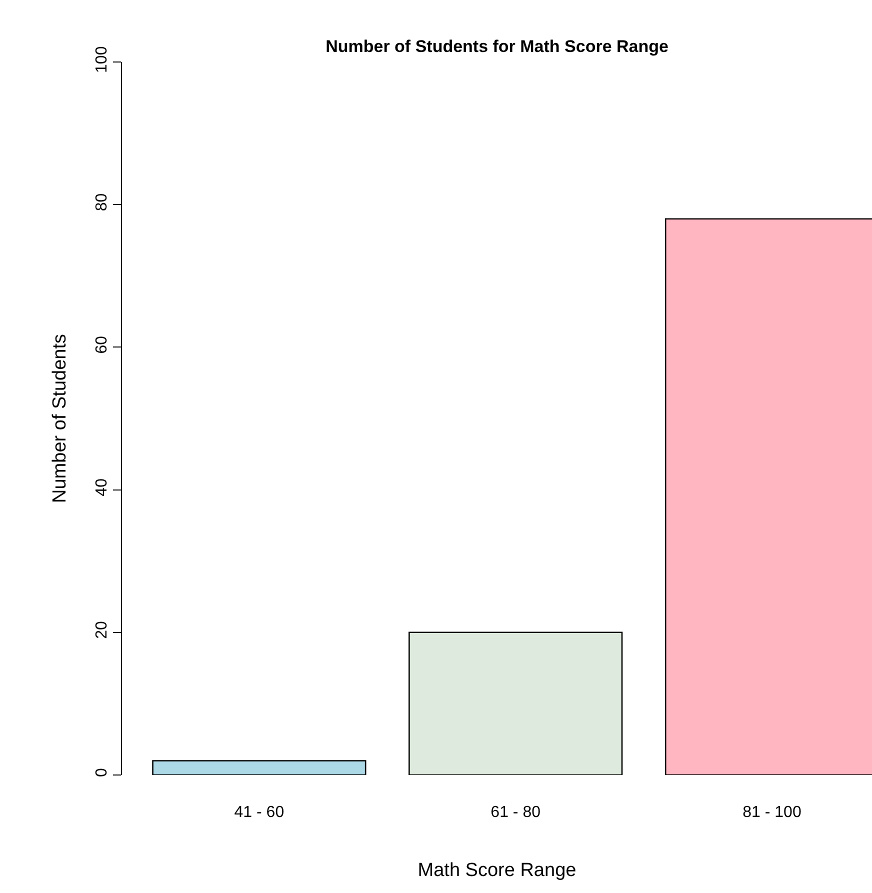  What do you see at coordinates (102, 59) in the screenshot?
I see `y-tick-label: 100` at bounding box center [102, 59].